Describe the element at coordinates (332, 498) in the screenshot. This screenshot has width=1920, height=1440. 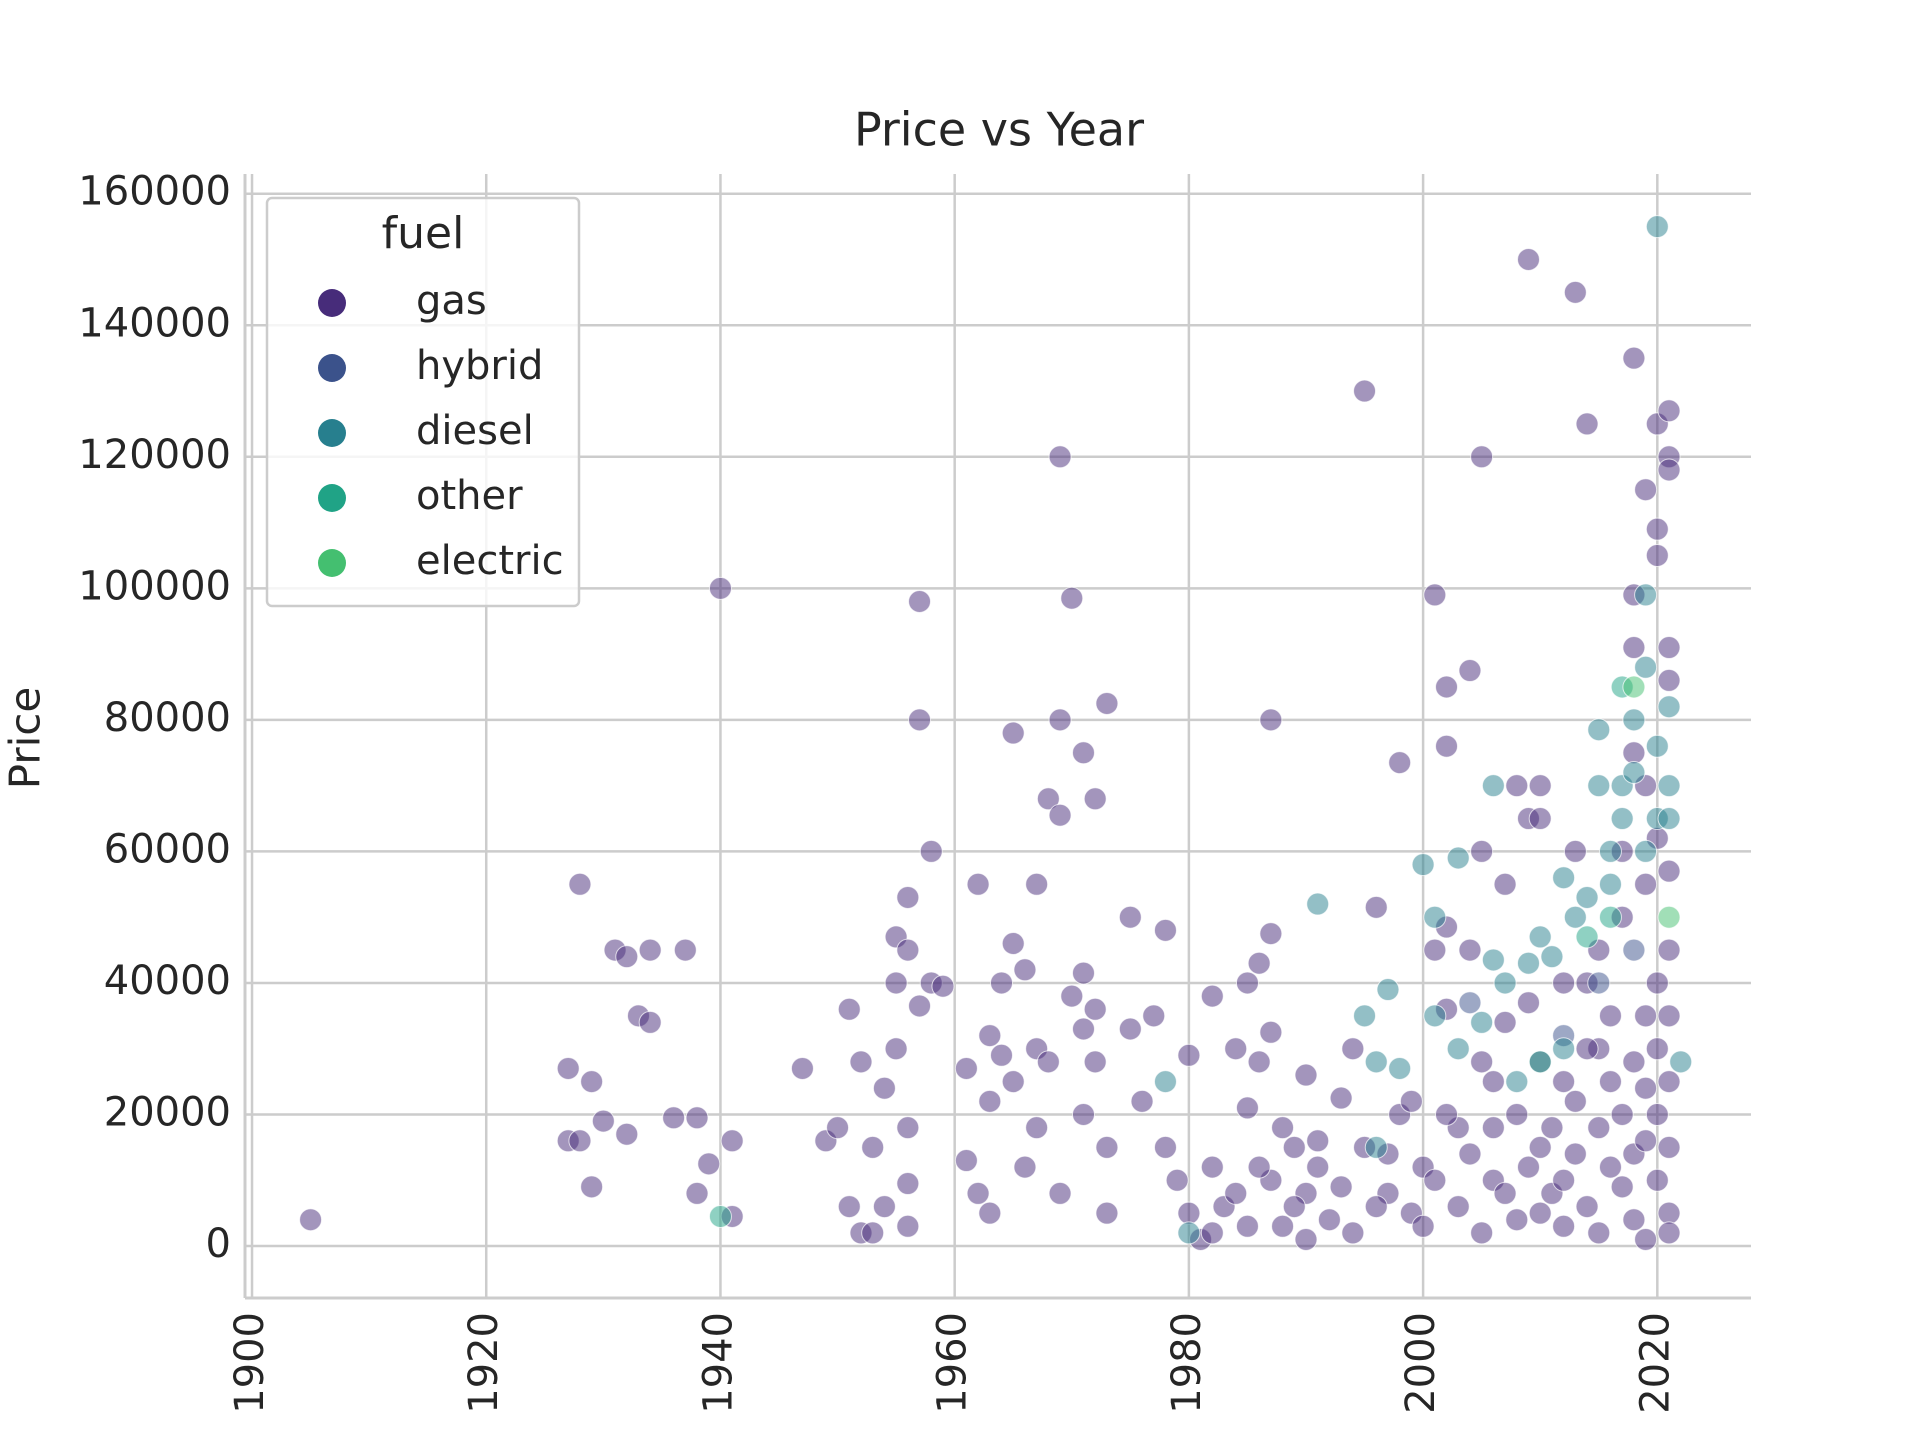
I see `legend-marker` at that location.